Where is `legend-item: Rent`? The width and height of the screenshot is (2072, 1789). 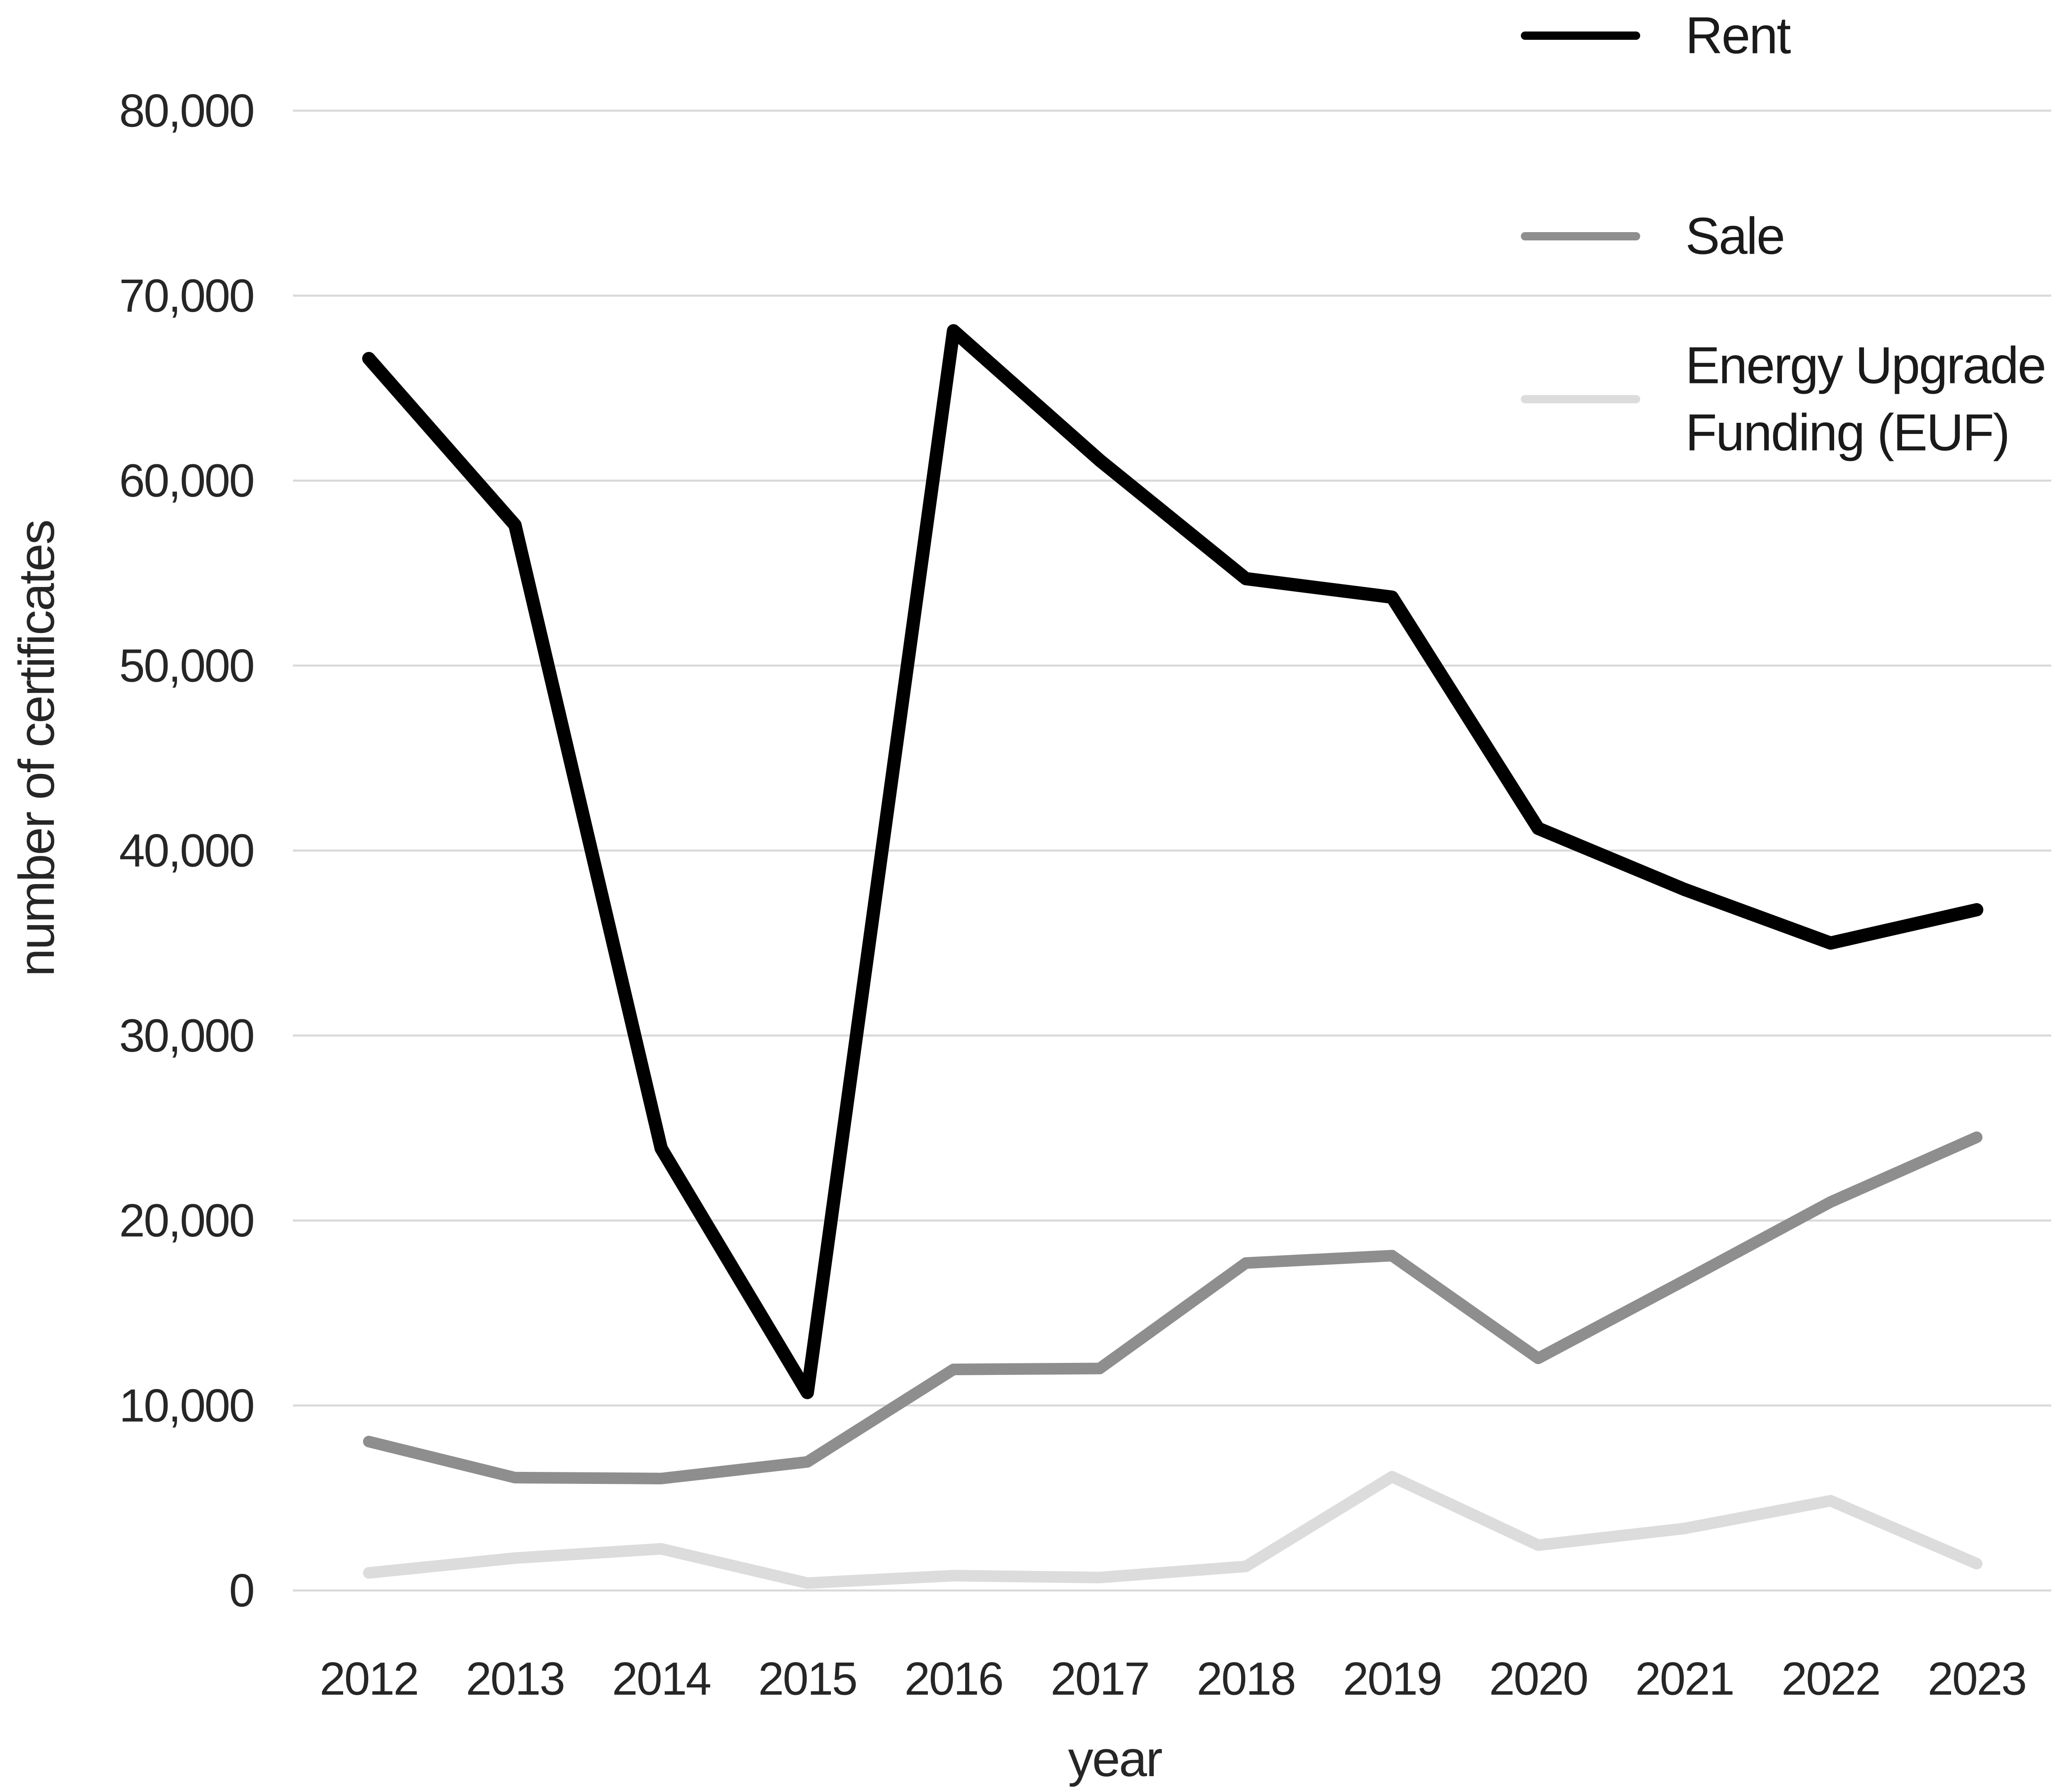
legend-item: Rent is located at coordinates (1656, 36).